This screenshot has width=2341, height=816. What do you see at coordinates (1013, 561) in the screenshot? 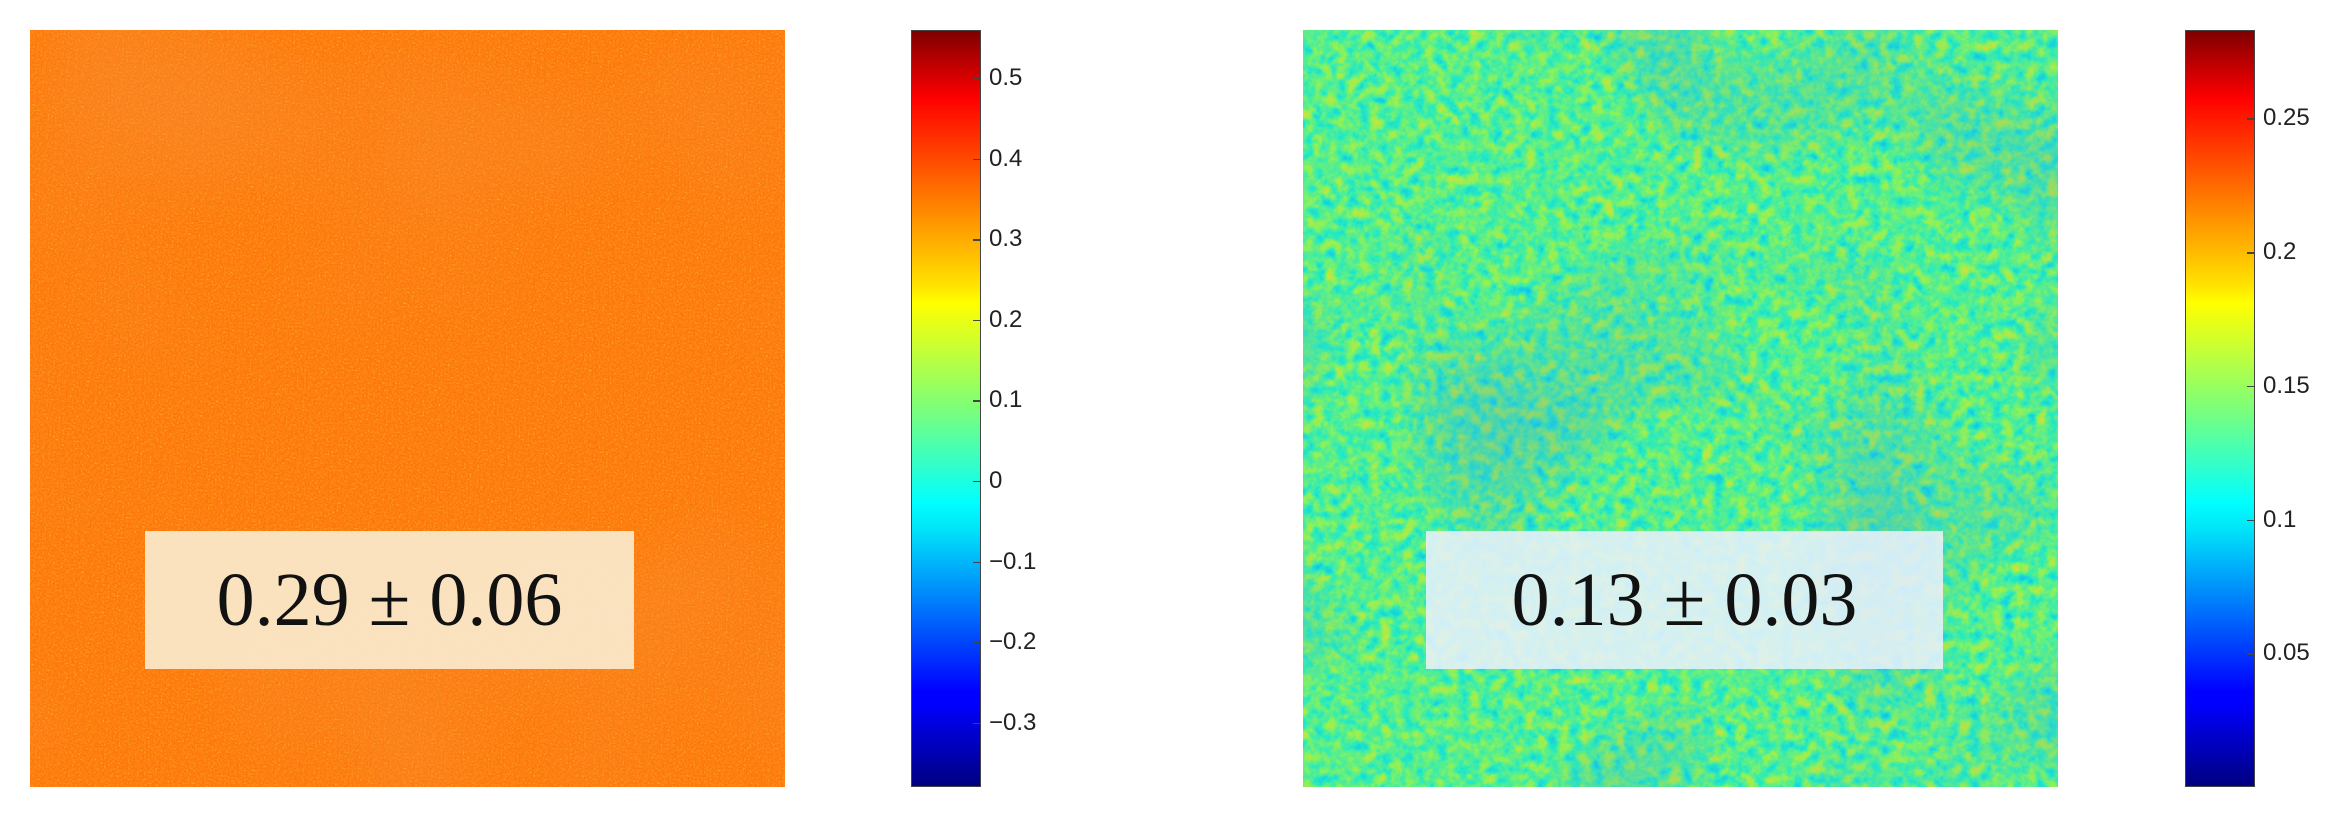
I see `colorbar-tick-label: −0.1` at bounding box center [1013, 561].